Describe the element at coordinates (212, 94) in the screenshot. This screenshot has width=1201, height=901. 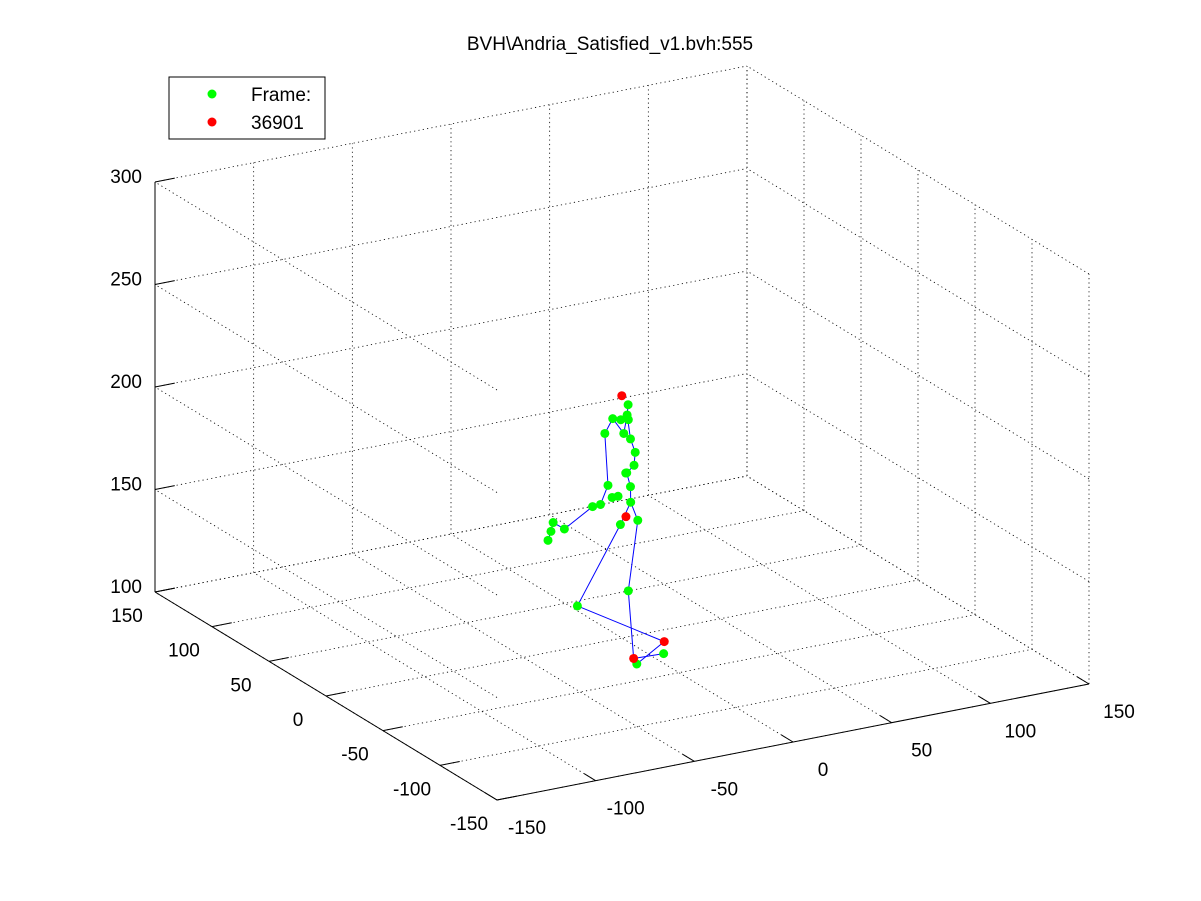
I see `legend-marker-frame` at that location.